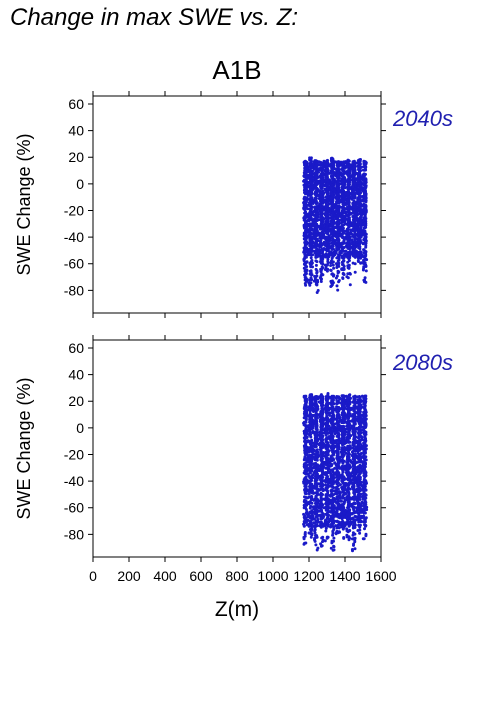  What do you see at coordinates (308, 576) in the screenshot?
I see `x-tick-label: 1200` at bounding box center [308, 576].